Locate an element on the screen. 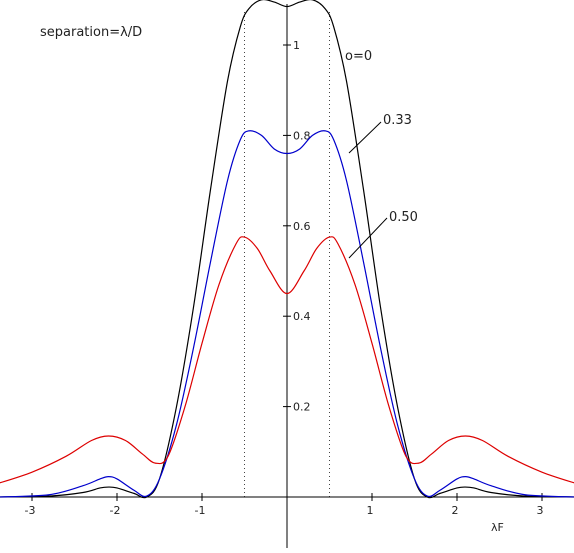 The height and width of the screenshot is (553, 574). y-tick-label: 0.2 is located at coordinates (302, 407).